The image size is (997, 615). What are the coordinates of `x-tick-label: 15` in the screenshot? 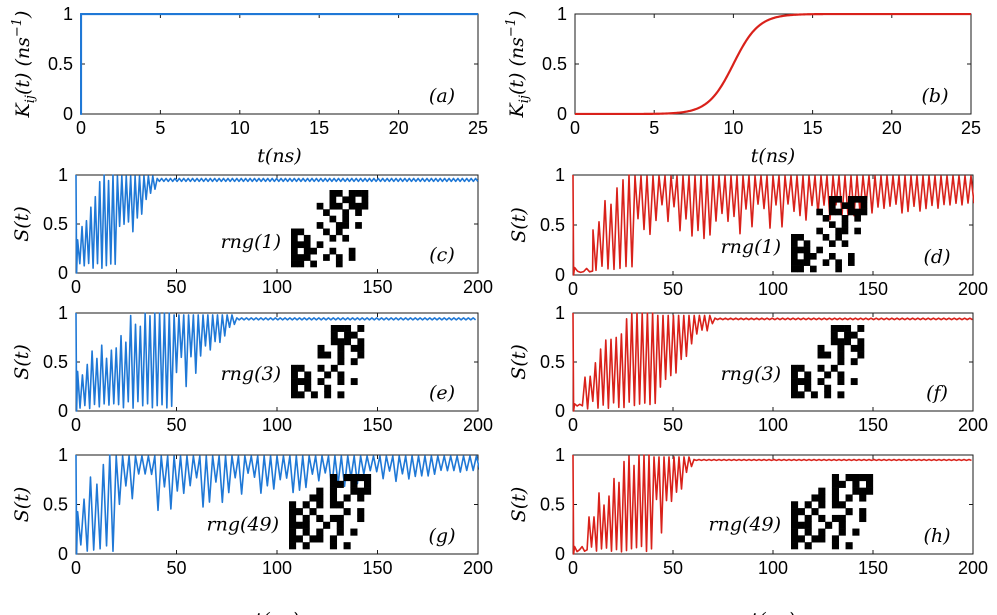 It's located at (813, 128).